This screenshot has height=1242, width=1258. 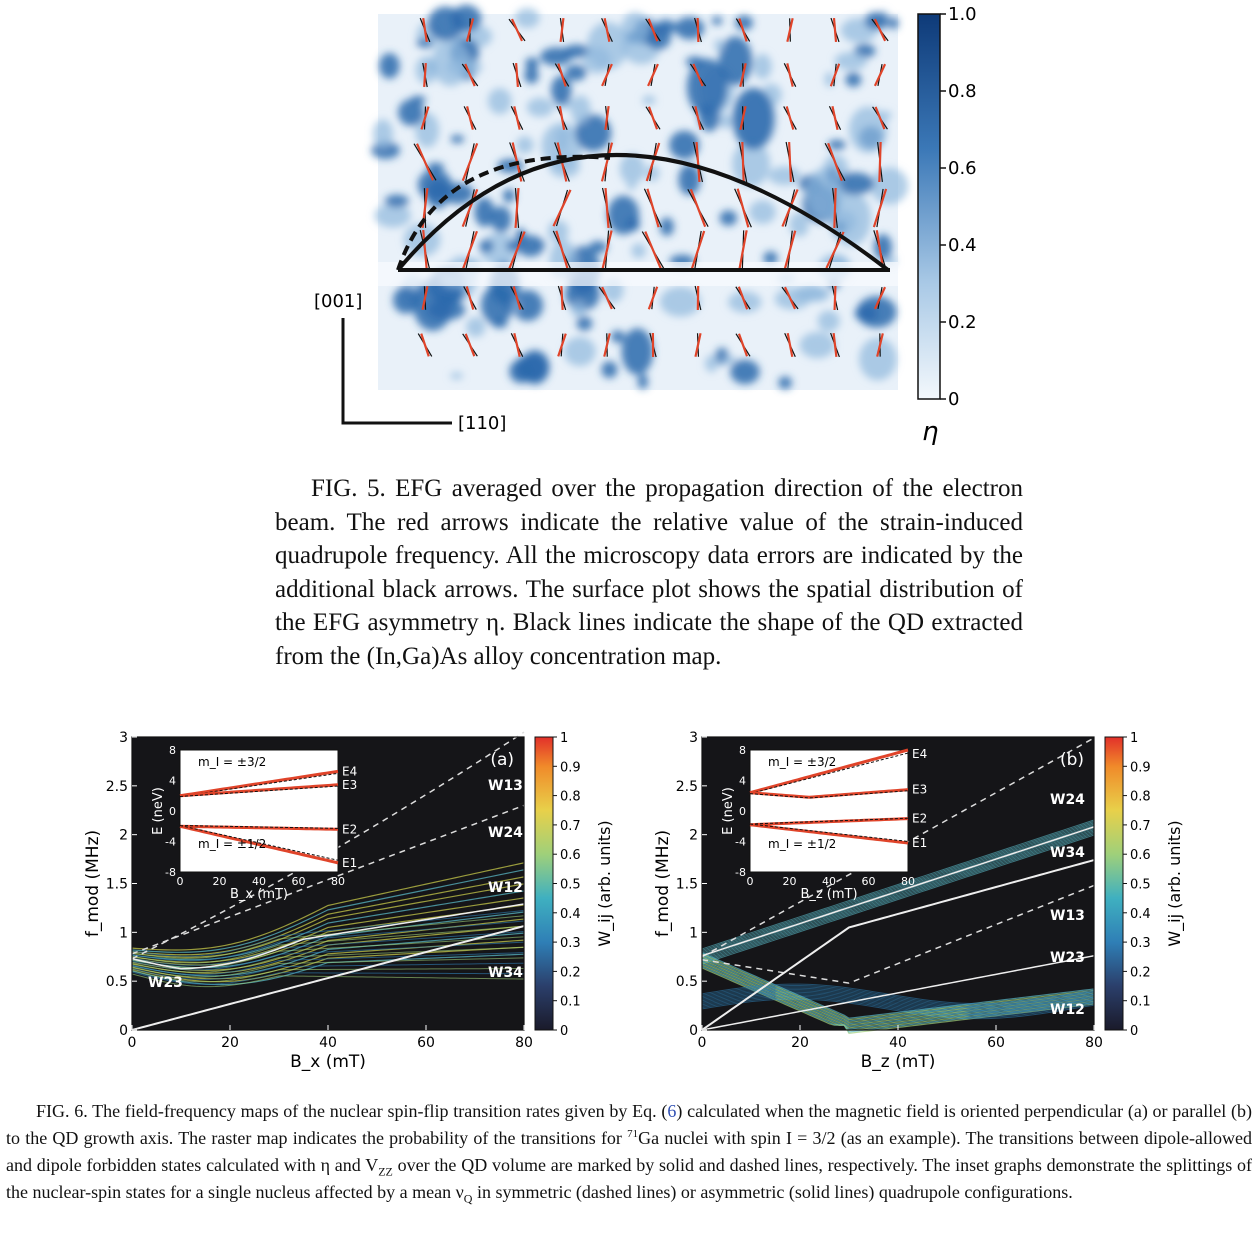 What do you see at coordinates (232, 844) in the screenshot?
I see `inset-m-bottom-label: m_I = ±1/2` at bounding box center [232, 844].